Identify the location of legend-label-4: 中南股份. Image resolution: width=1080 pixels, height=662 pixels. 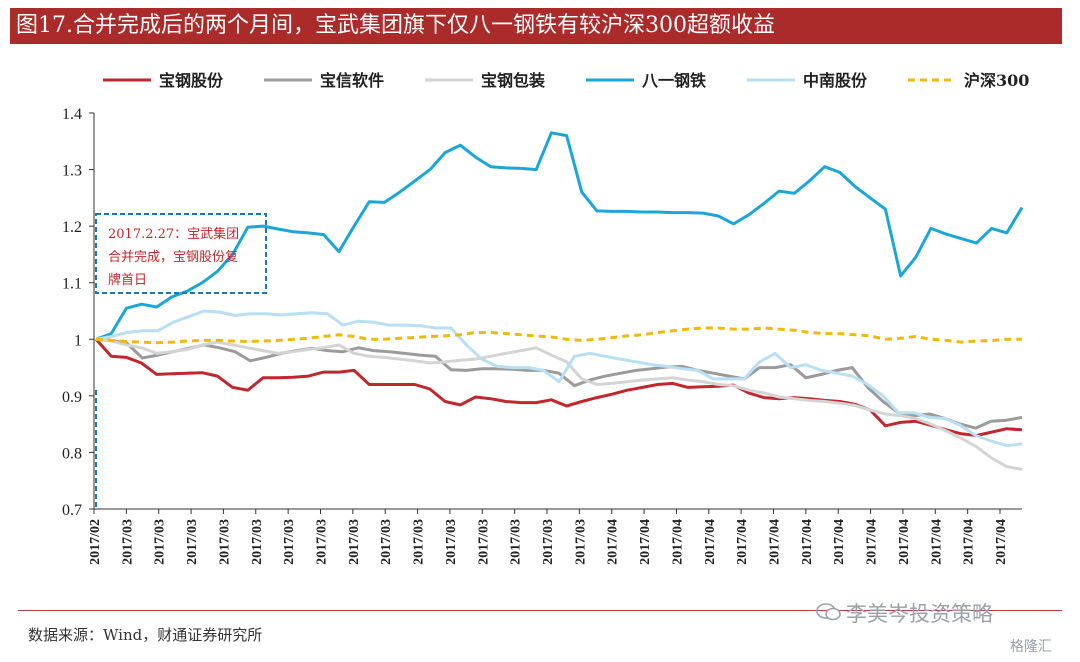
(835, 80).